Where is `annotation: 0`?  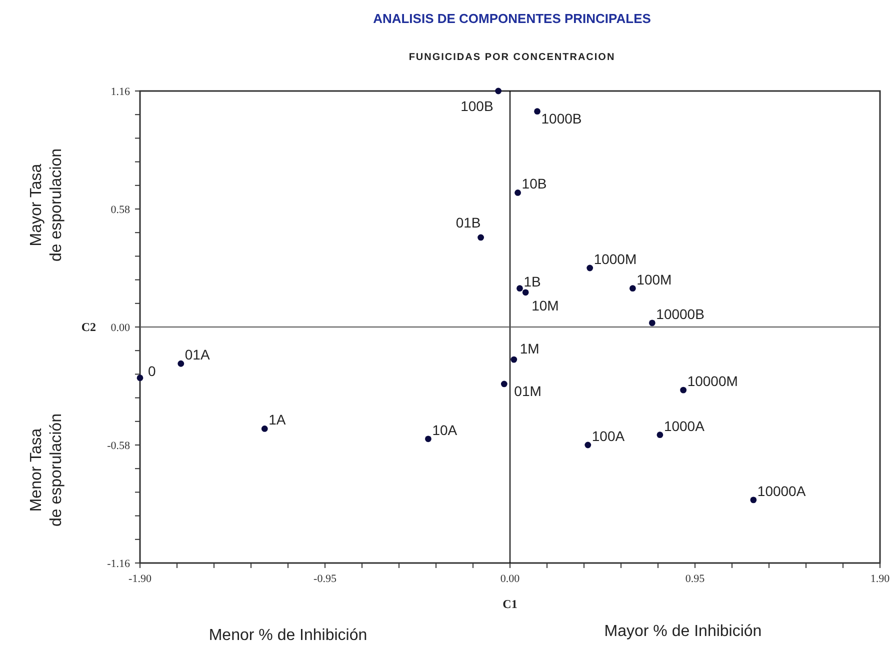 annotation: 0 is located at coordinates (152, 370).